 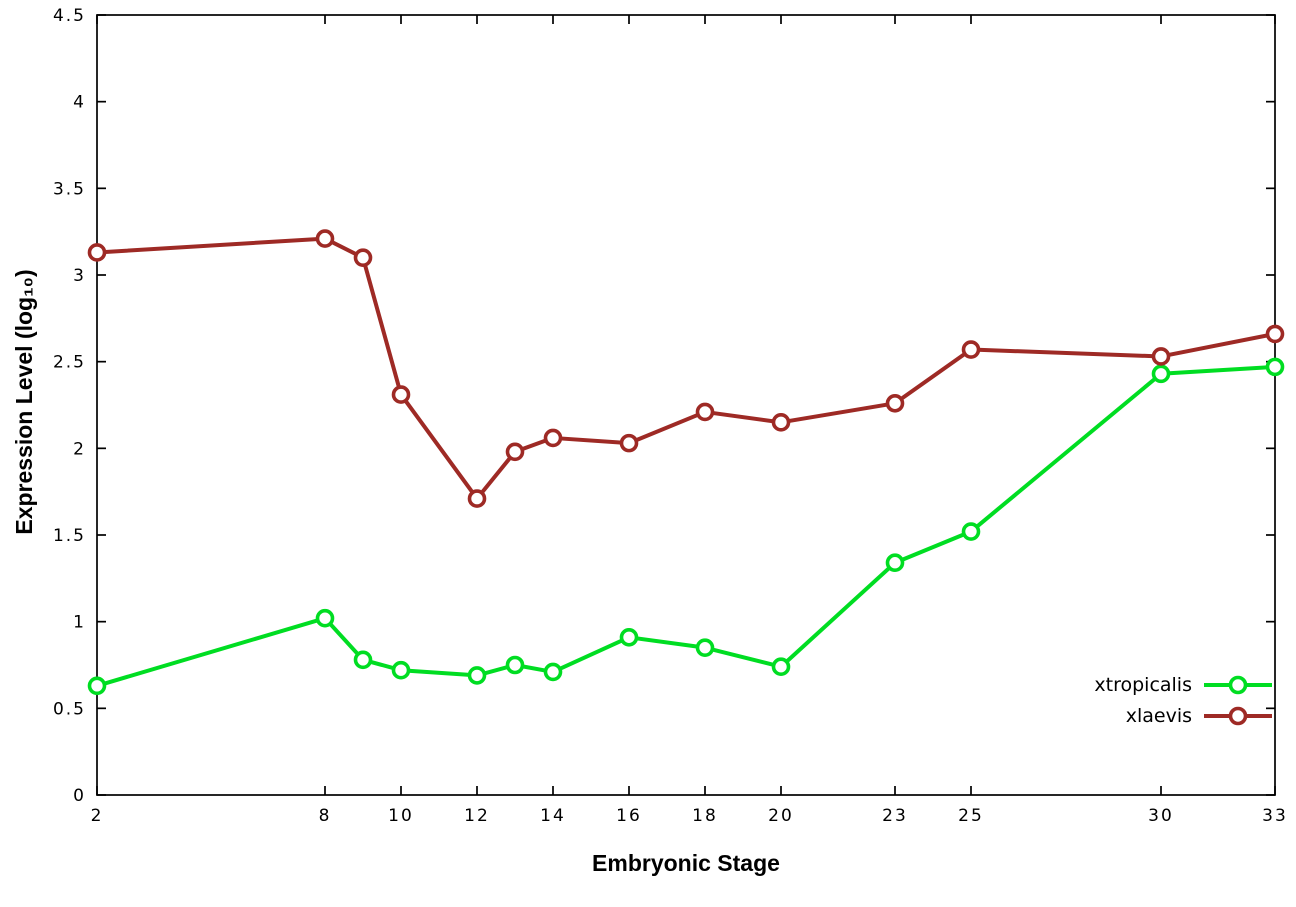 What do you see at coordinates (24, 402) in the screenshot?
I see `y-axis-title: Expression Level (log₁₀)` at bounding box center [24, 402].